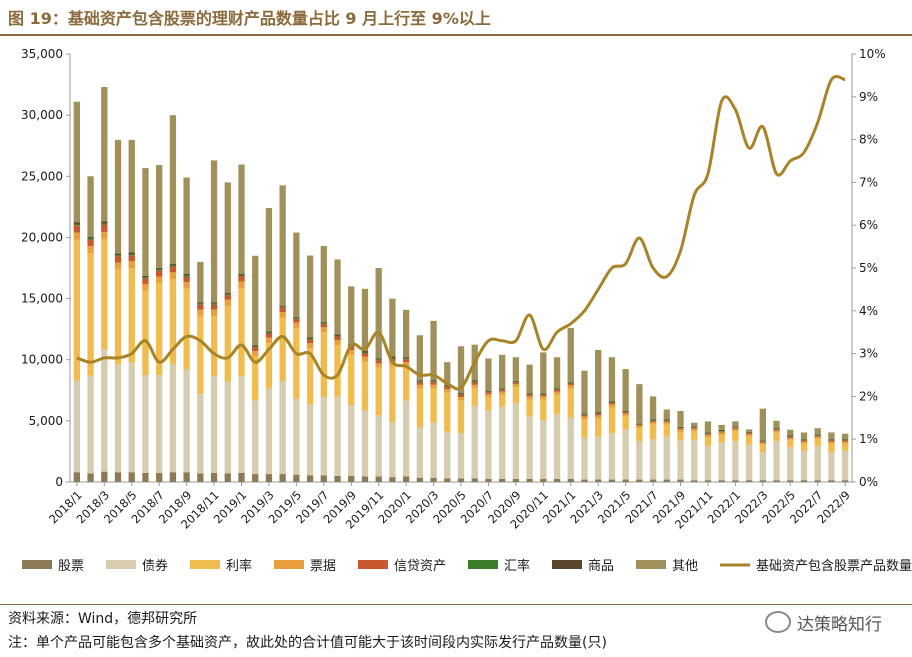  Describe the element at coordinates (517, 566) in the screenshot. I see `legend-label-汇率: 汇率` at that location.